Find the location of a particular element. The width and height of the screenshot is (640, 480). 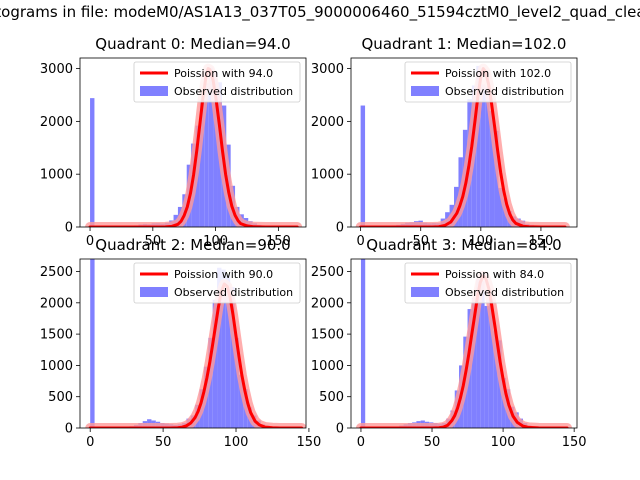

quadrant-title: Quadrant 3: Median=84.0 is located at coordinates (463, 245).